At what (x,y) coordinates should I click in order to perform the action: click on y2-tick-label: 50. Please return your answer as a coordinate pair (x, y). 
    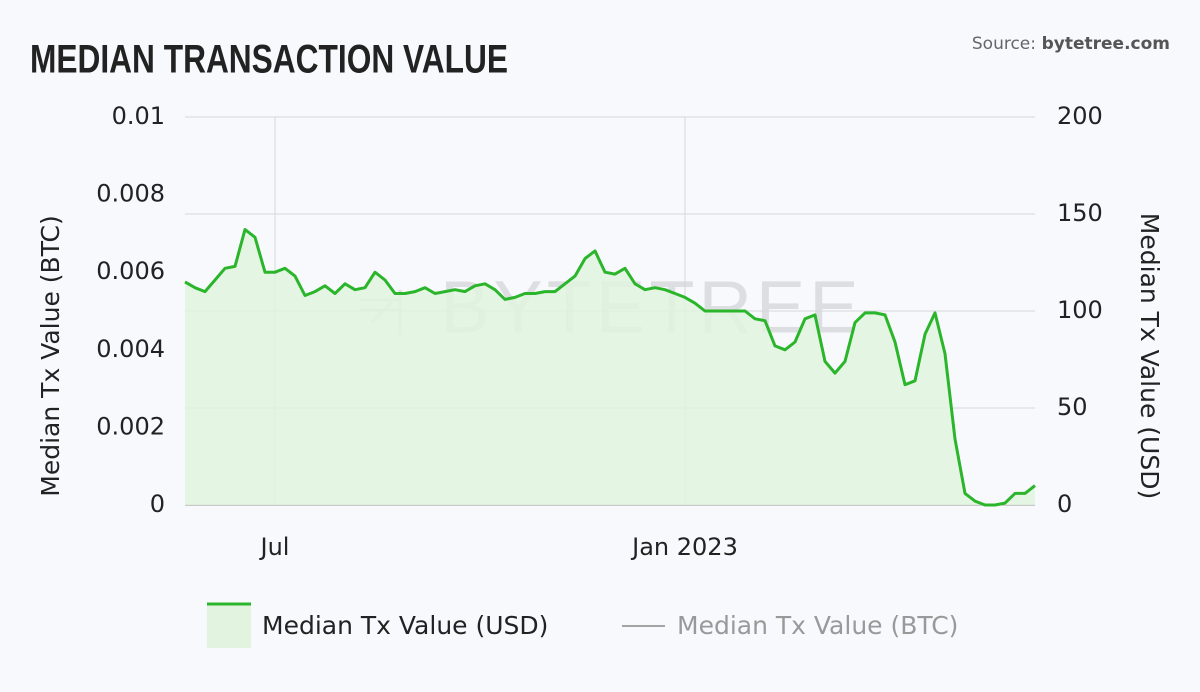
    Looking at the image, I should click on (1072, 407).